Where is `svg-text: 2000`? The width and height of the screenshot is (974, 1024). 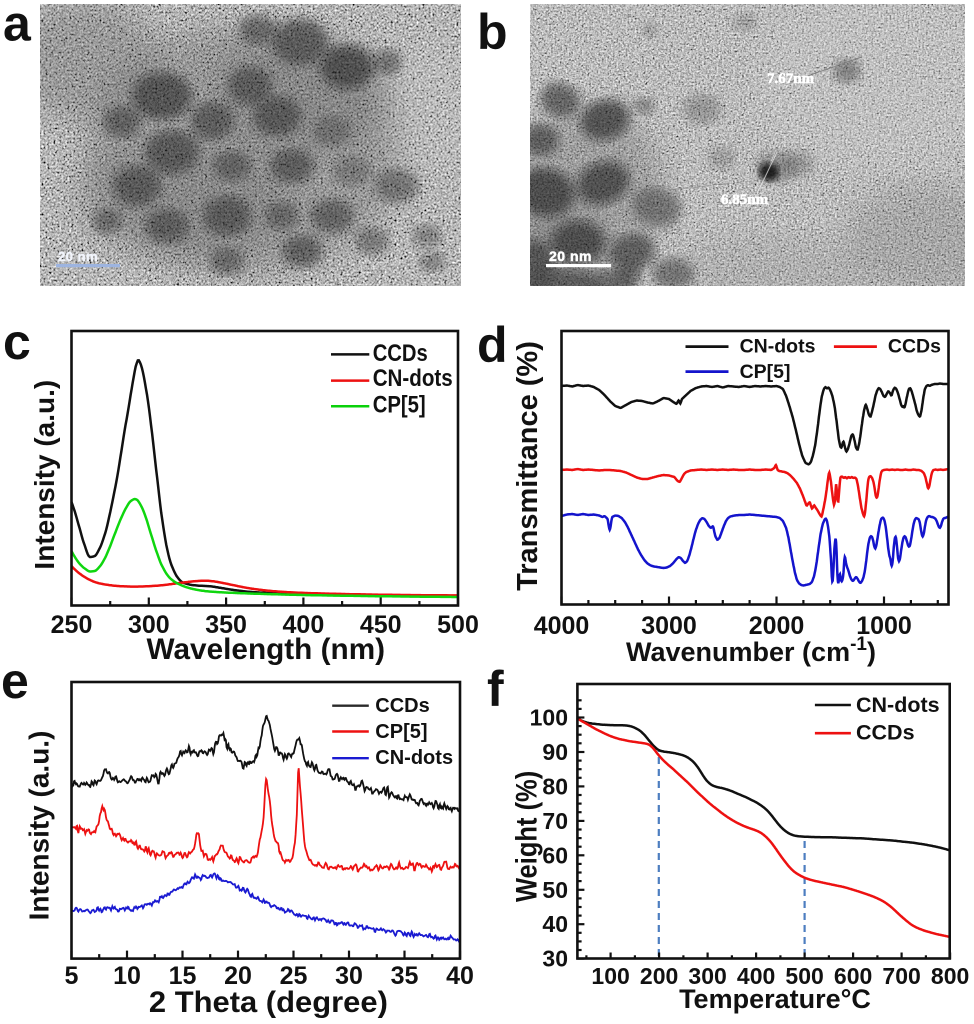 svg-text: 2000 is located at coordinates (777, 626).